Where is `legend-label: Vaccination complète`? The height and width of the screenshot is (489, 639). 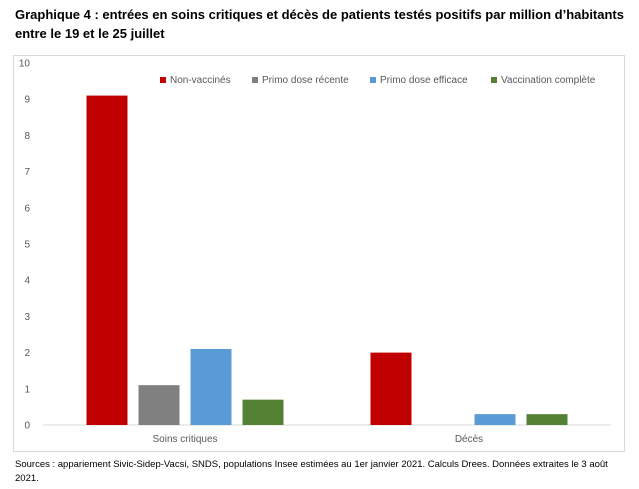
legend-label: Vaccination complète is located at coordinates (548, 80).